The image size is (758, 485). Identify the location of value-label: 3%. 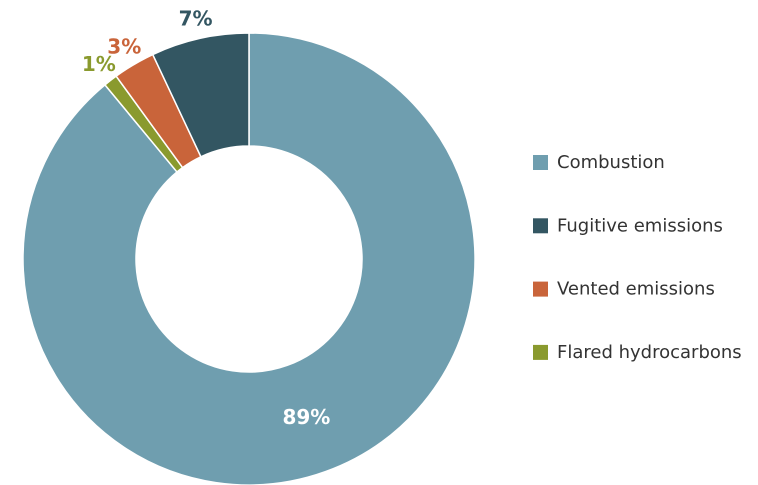
(124, 47).